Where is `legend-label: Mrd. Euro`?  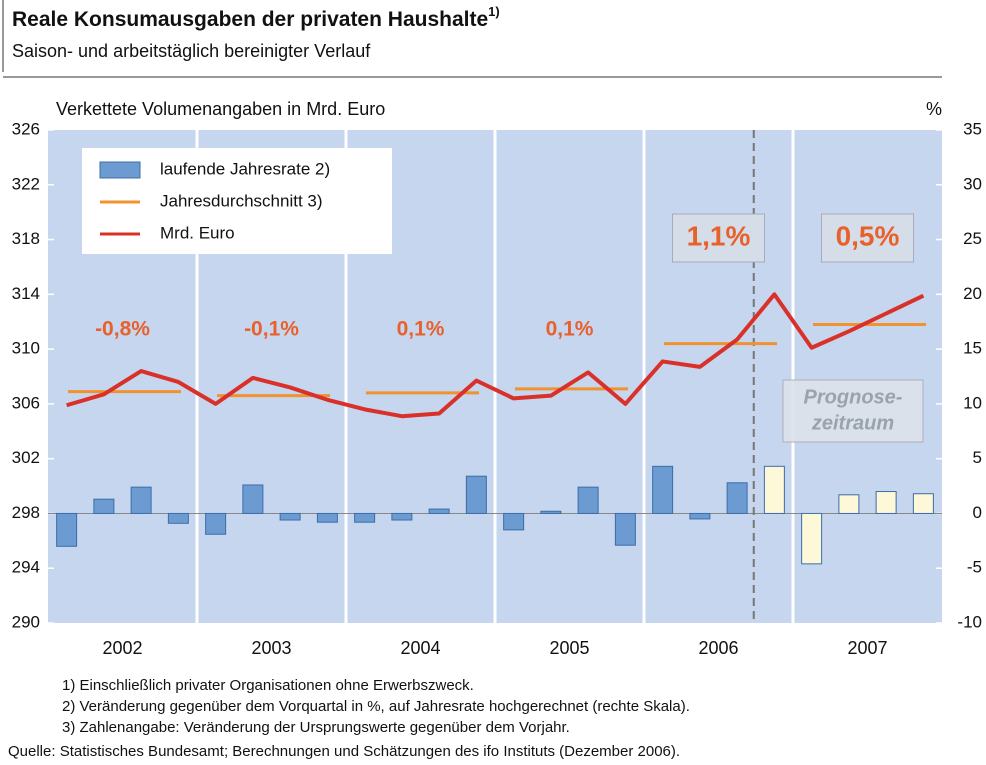 legend-label: Mrd. Euro is located at coordinates (197, 232).